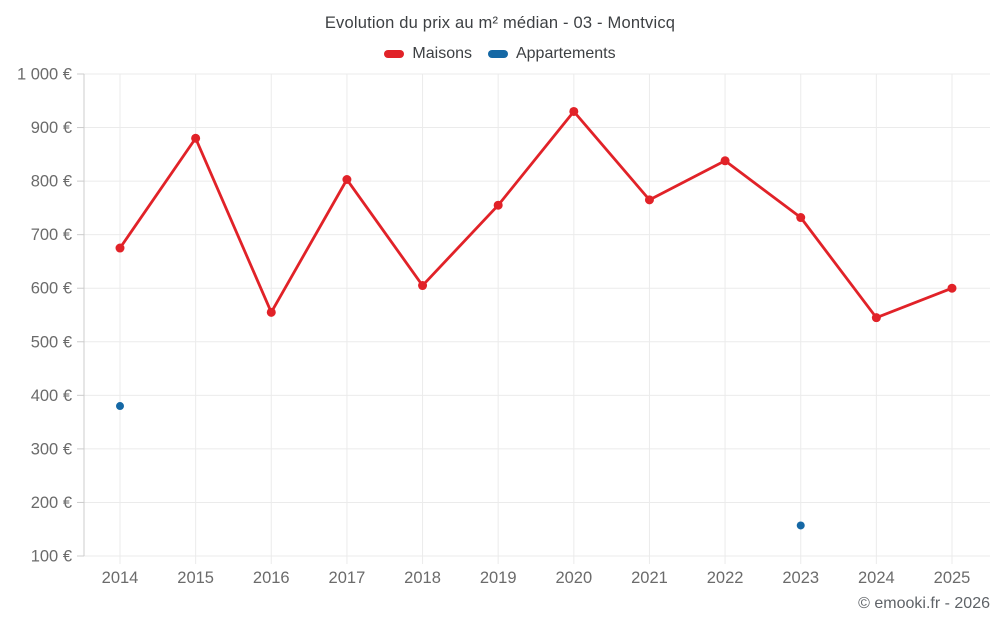  Describe the element at coordinates (51, 182) in the screenshot. I see `y-axis-label: 800 €` at that location.